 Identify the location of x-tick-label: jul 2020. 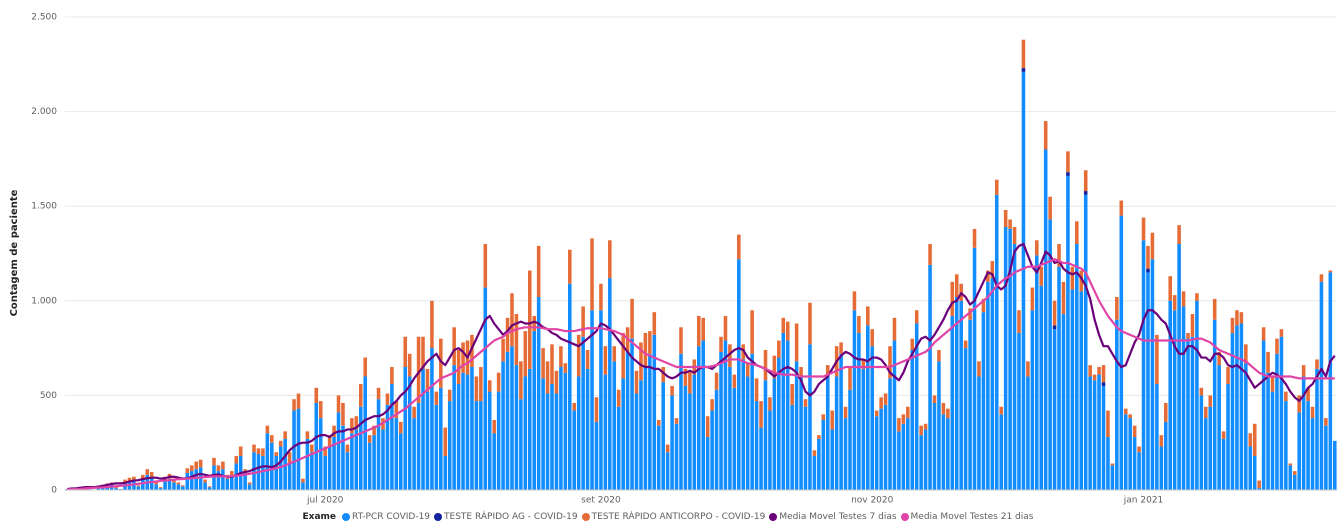
(325, 501).